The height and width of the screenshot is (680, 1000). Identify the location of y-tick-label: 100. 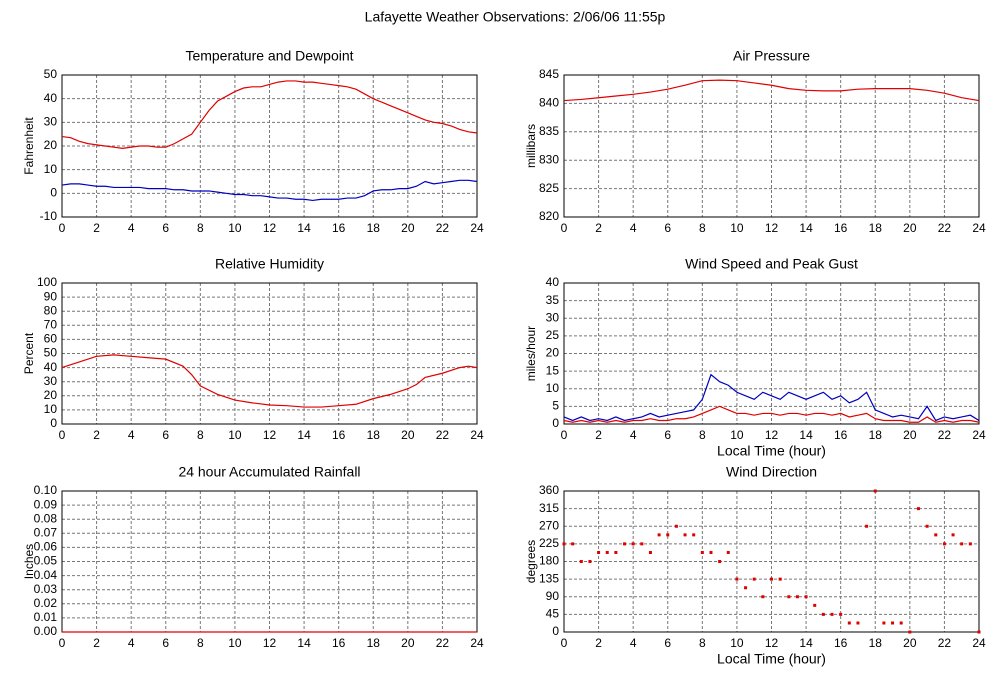
(47, 282).